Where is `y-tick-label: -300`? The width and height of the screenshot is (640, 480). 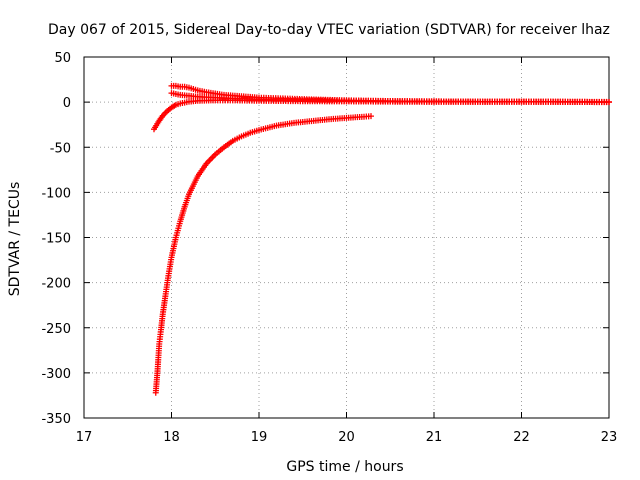 y-tick-label: -300 is located at coordinates (56, 374).